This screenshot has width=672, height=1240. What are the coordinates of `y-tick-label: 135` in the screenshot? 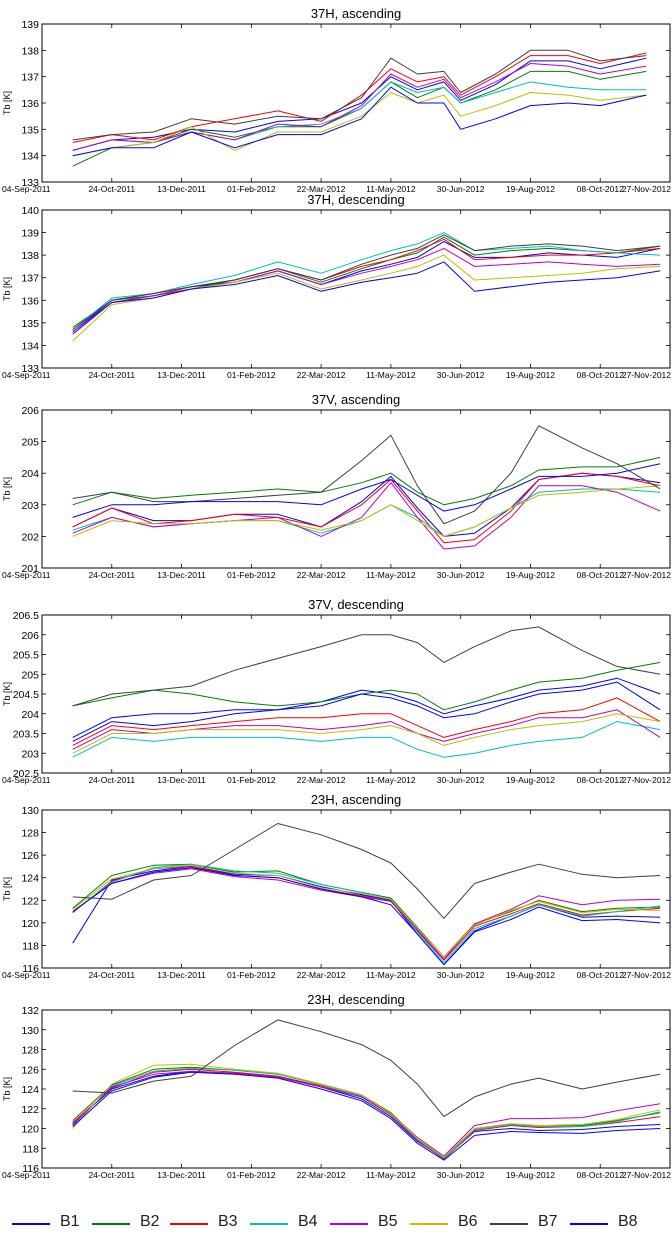 It's located at (30, 324).